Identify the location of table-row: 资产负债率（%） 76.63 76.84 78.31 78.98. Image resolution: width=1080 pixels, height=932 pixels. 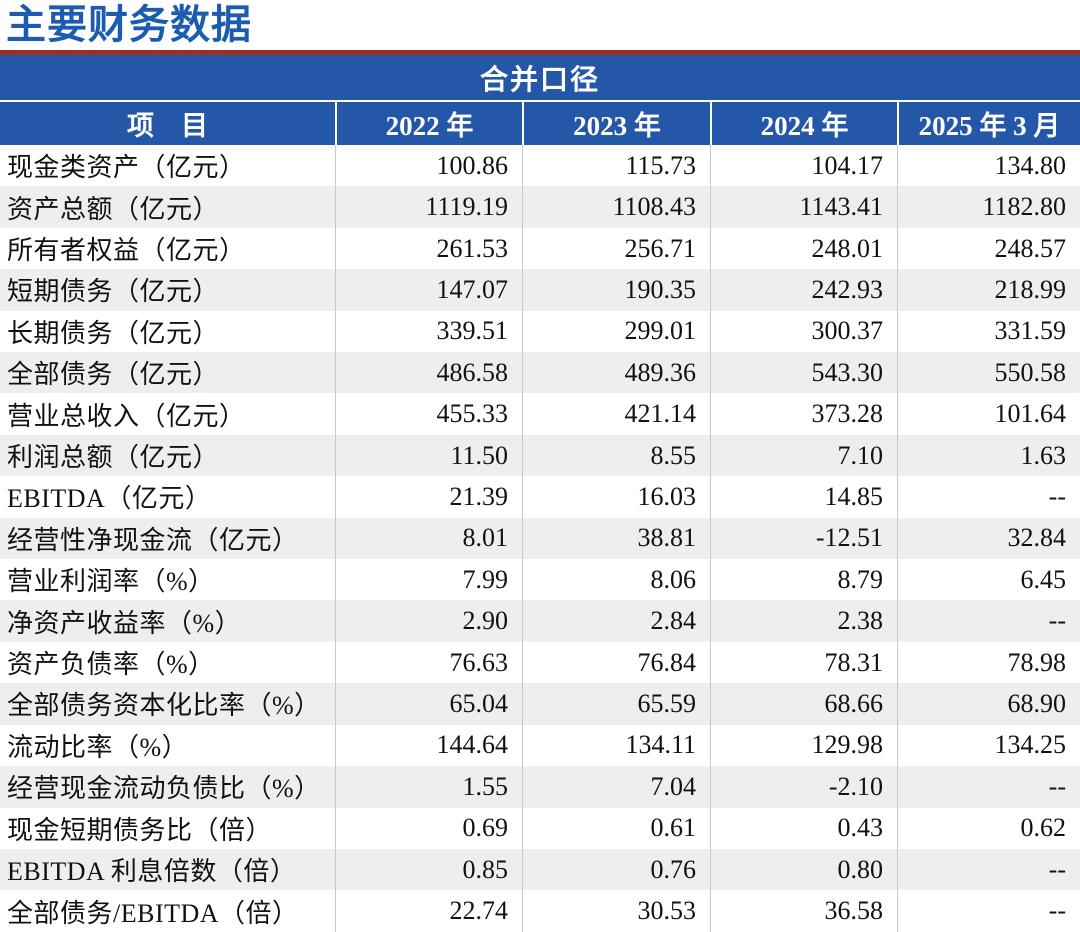
(540, 662).